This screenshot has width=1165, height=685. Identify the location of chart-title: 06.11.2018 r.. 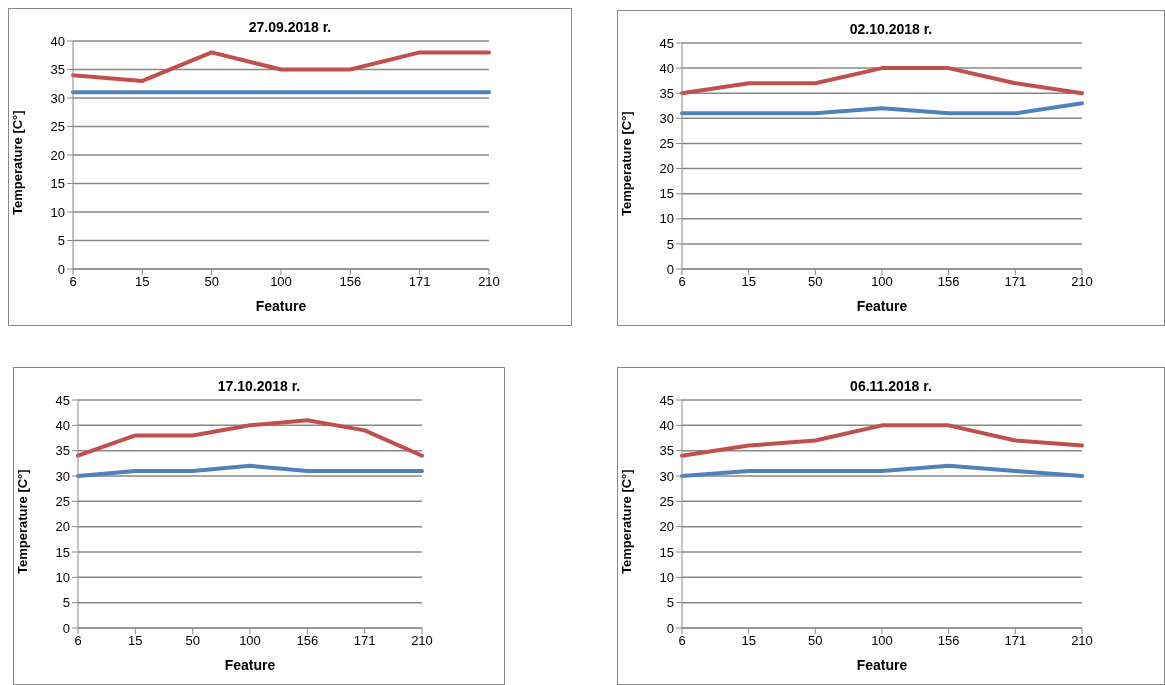
(891, 386).